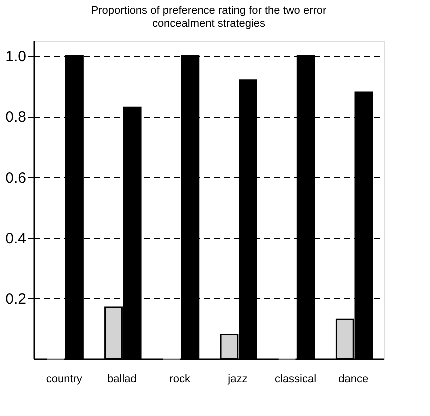 The height and width of the screenshot is (416, 430). What do you see at coordinates (64, 380) in the screenshot?
I see `x-tick-label: country` at bounding box center [64, 380].